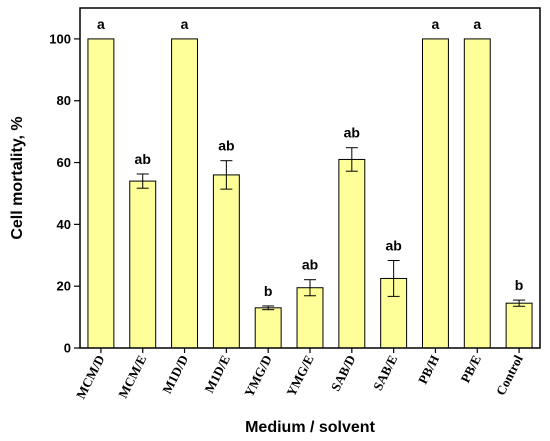 This screenshot has width=550, height=441. I want to click on x-tick-label: Control, so click(509, 375).